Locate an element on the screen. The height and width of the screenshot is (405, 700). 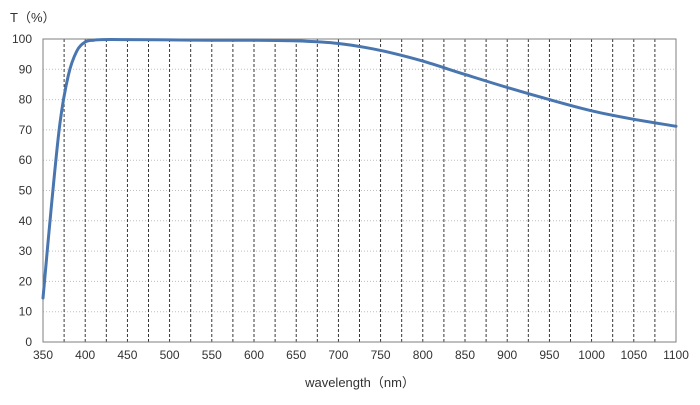
x-tick-label: 750 is located at coordinates (381, 355).